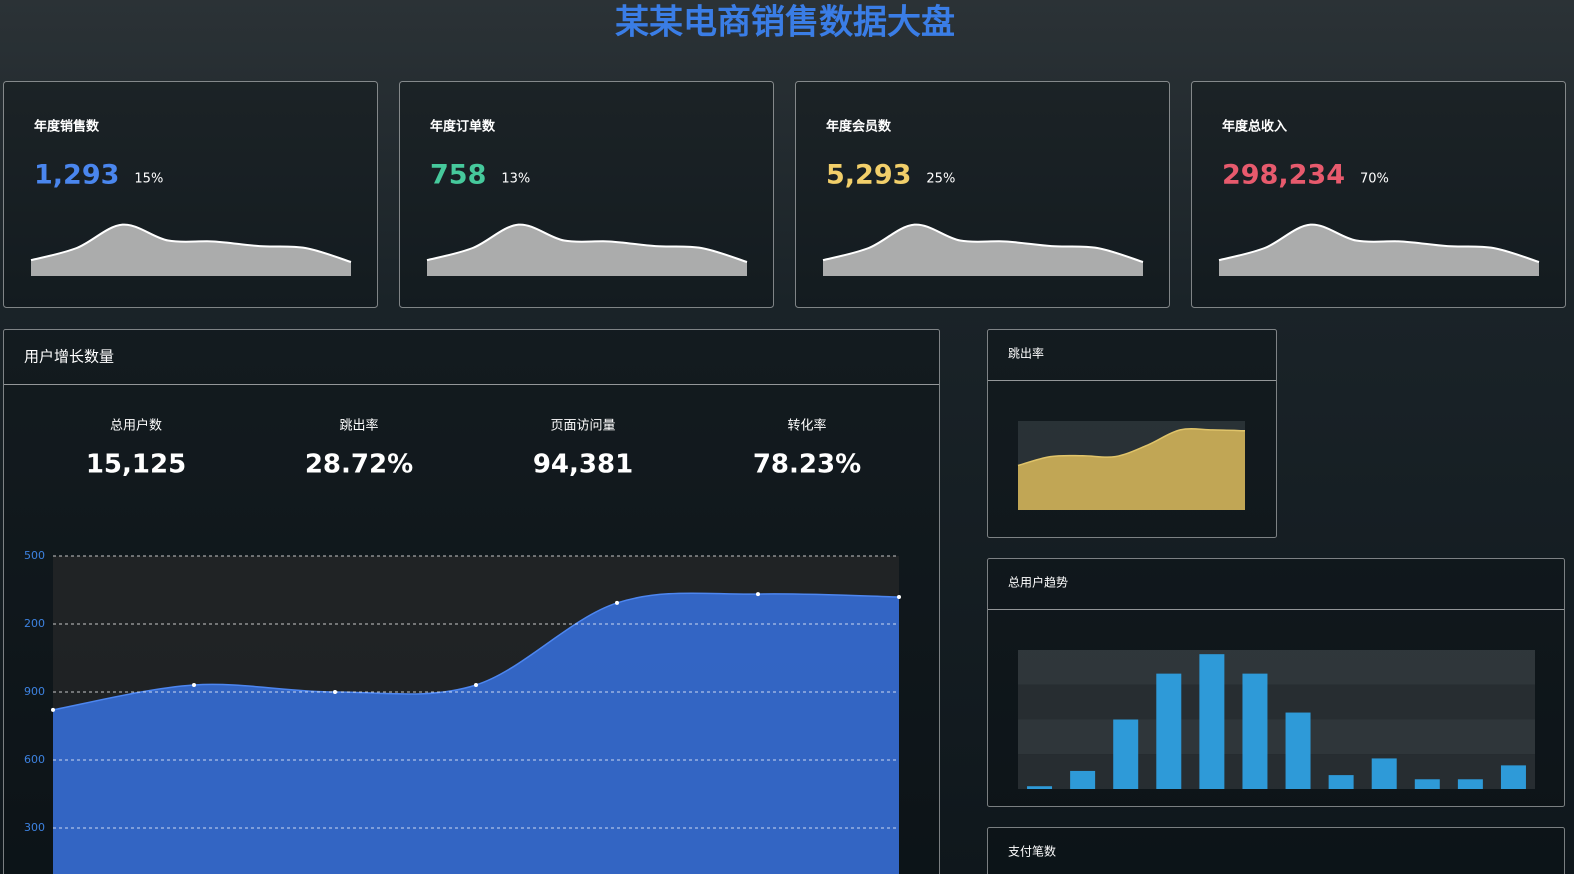 The image size is (1574, 874). Describe the element at coordinates (136, 426) in the screenshot. I see `stat-label: 总用户数` at that location.